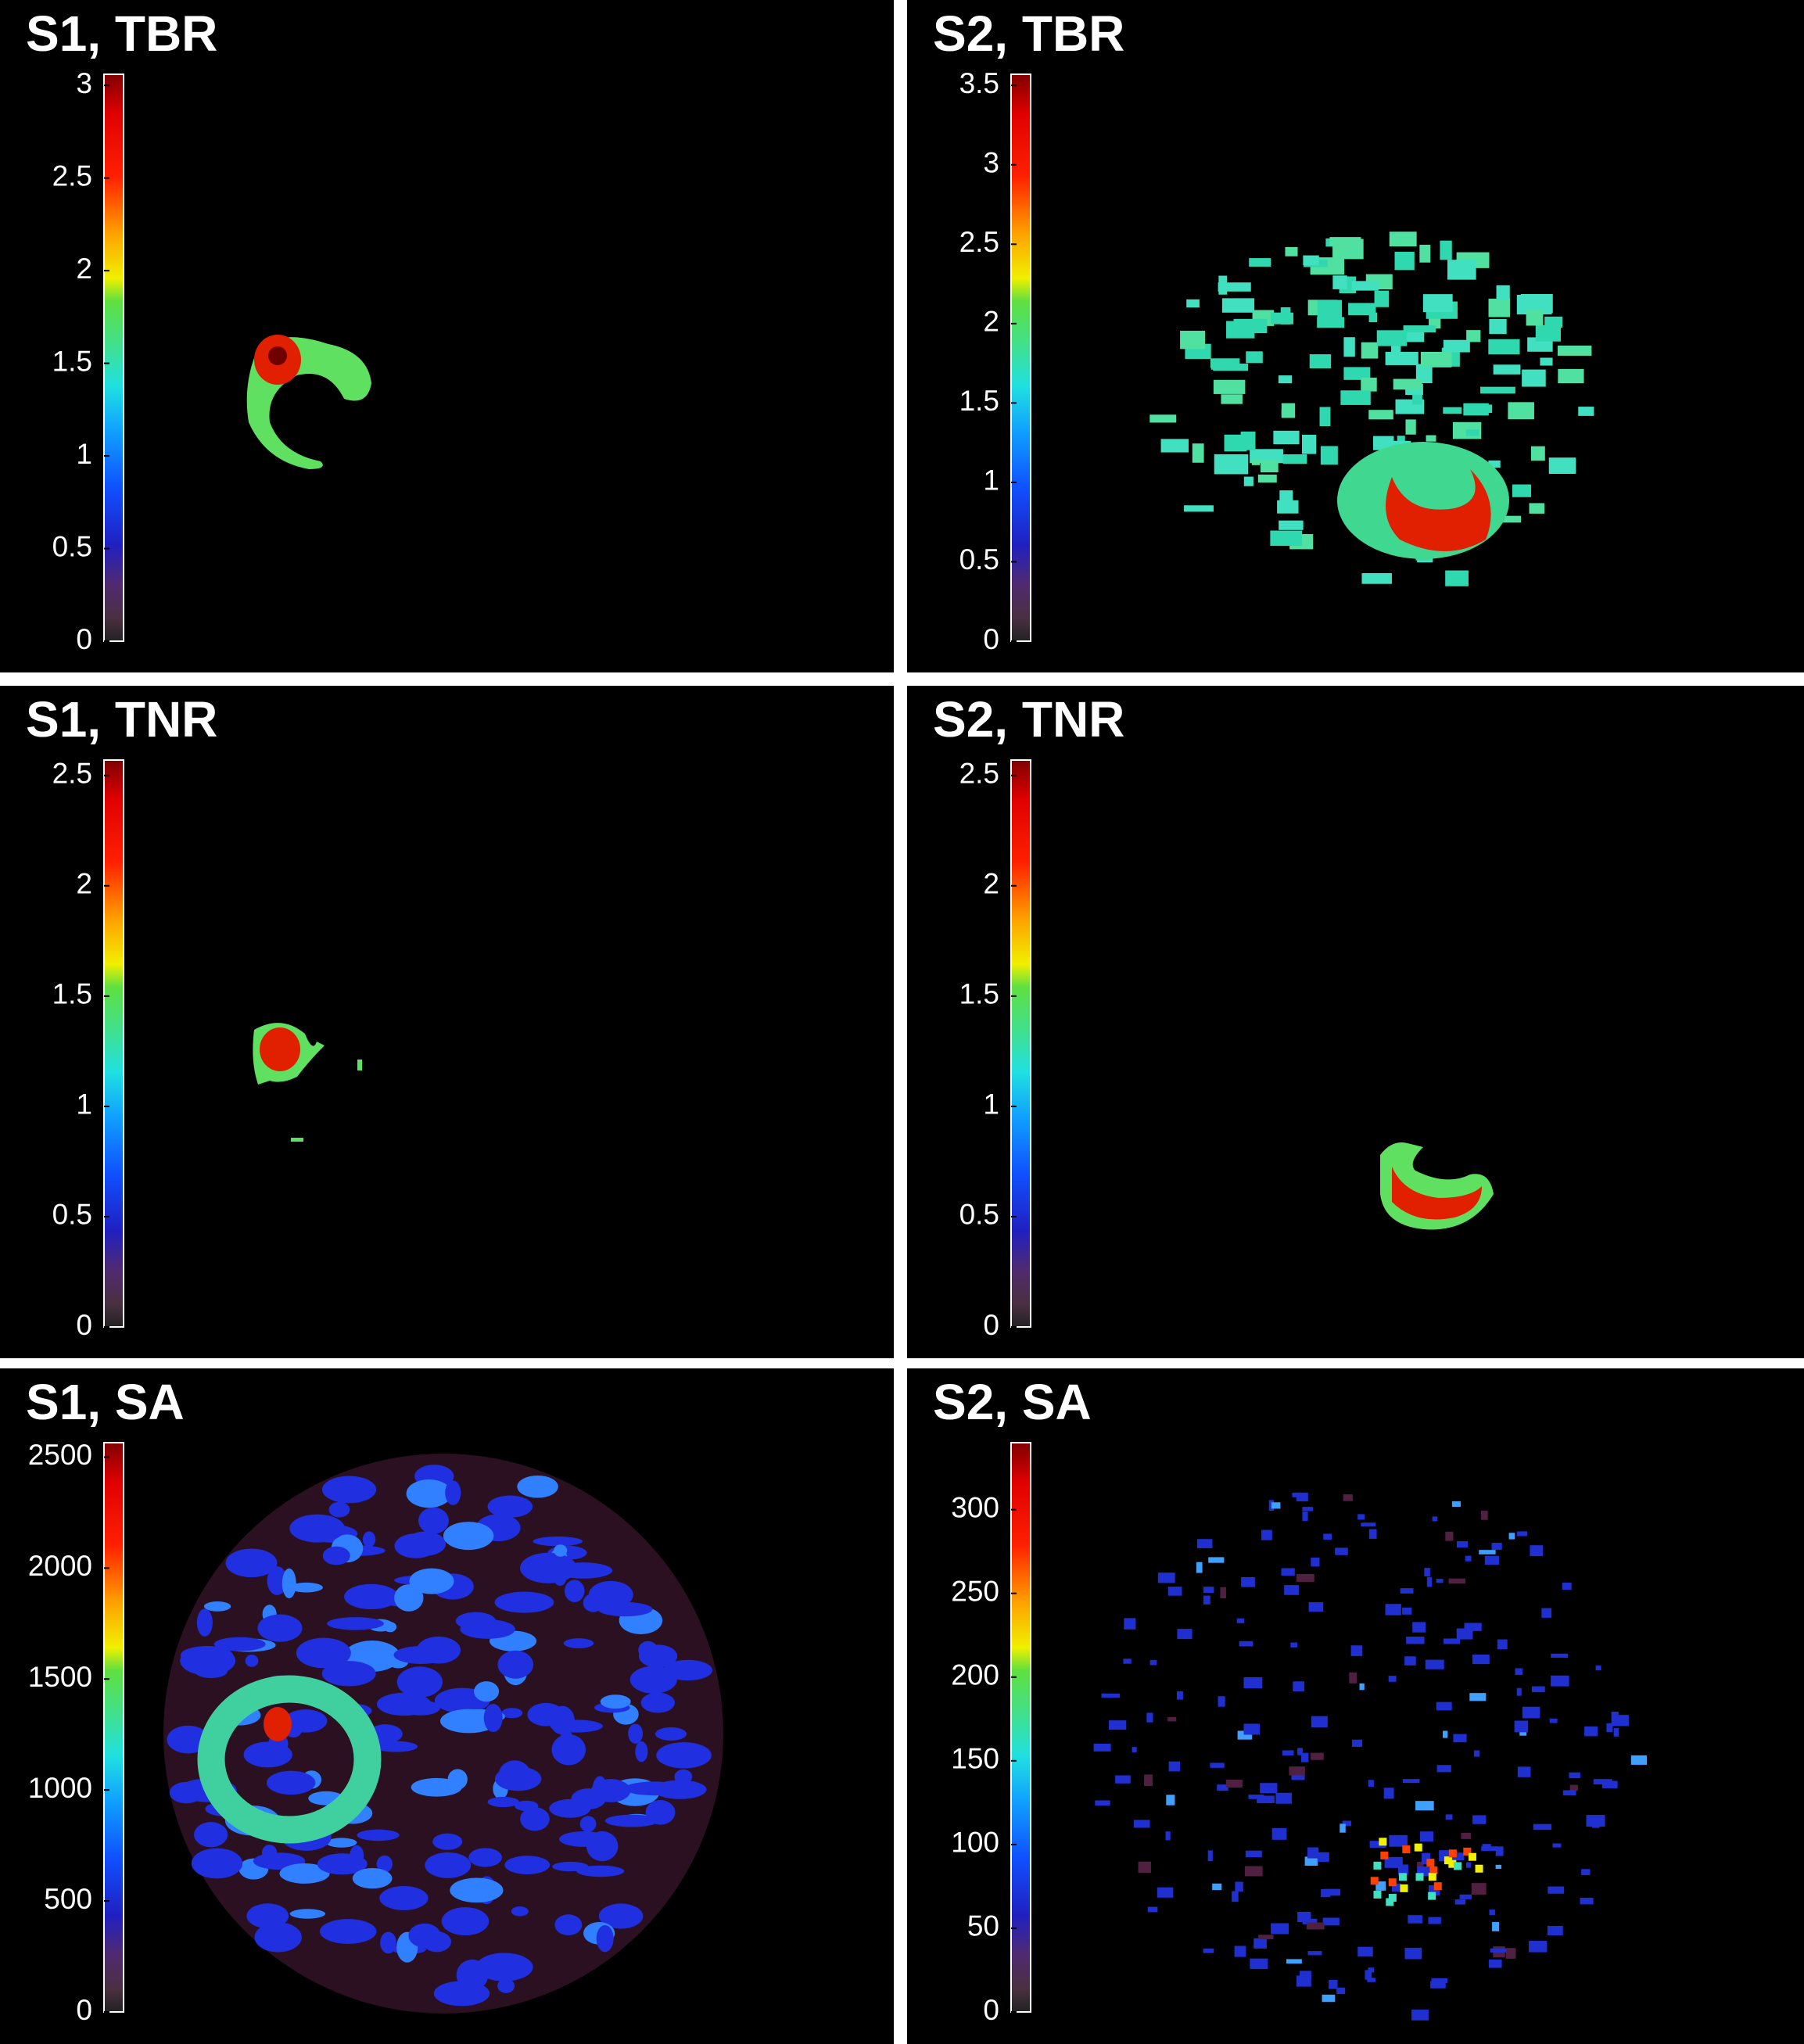  What do you see at coordinates (60, 1677) in the screenshot?
I see `tick-label: 1500` at bounding box center [60, 1677].